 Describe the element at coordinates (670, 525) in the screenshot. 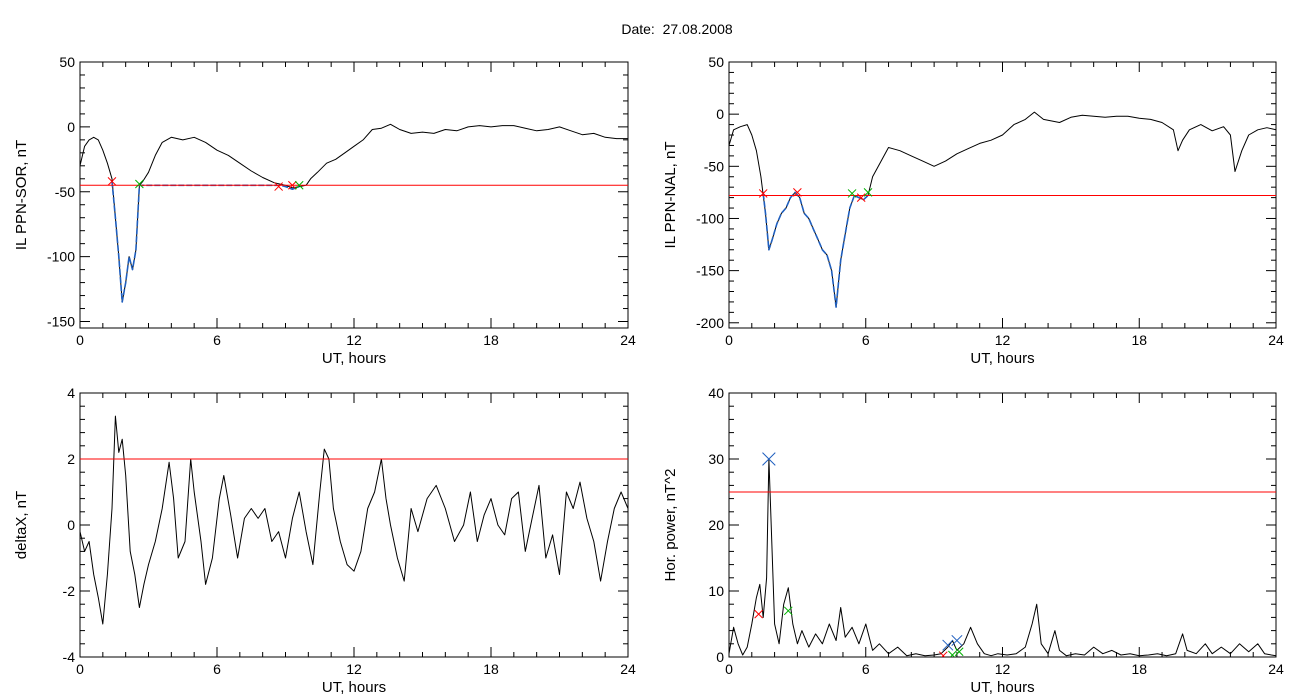

I see `y-axis-title: Hor. power, nT^2` at that location.